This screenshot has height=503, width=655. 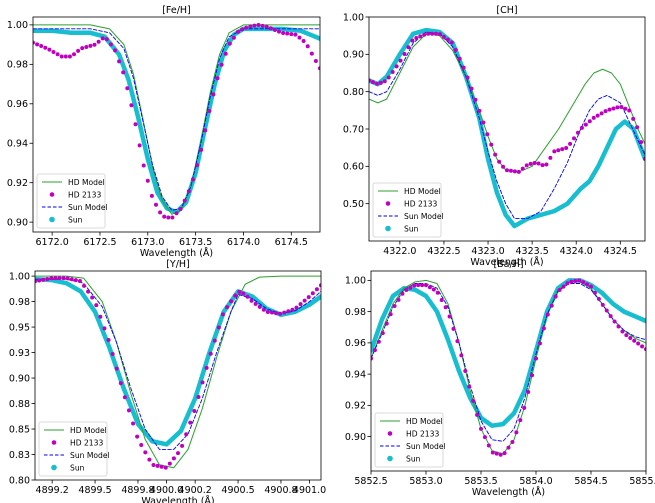 I want to click on x-tick-label: 6174.0, so click(x=243, y=242).